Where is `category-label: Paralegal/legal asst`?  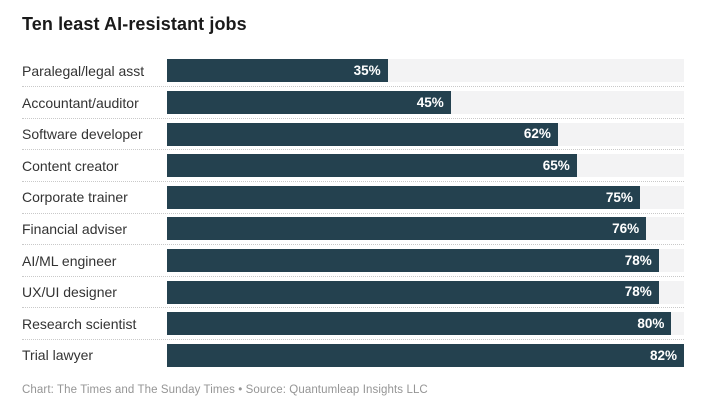
category-label: Paralegal/legal asst is located at coordinates (83, 70).